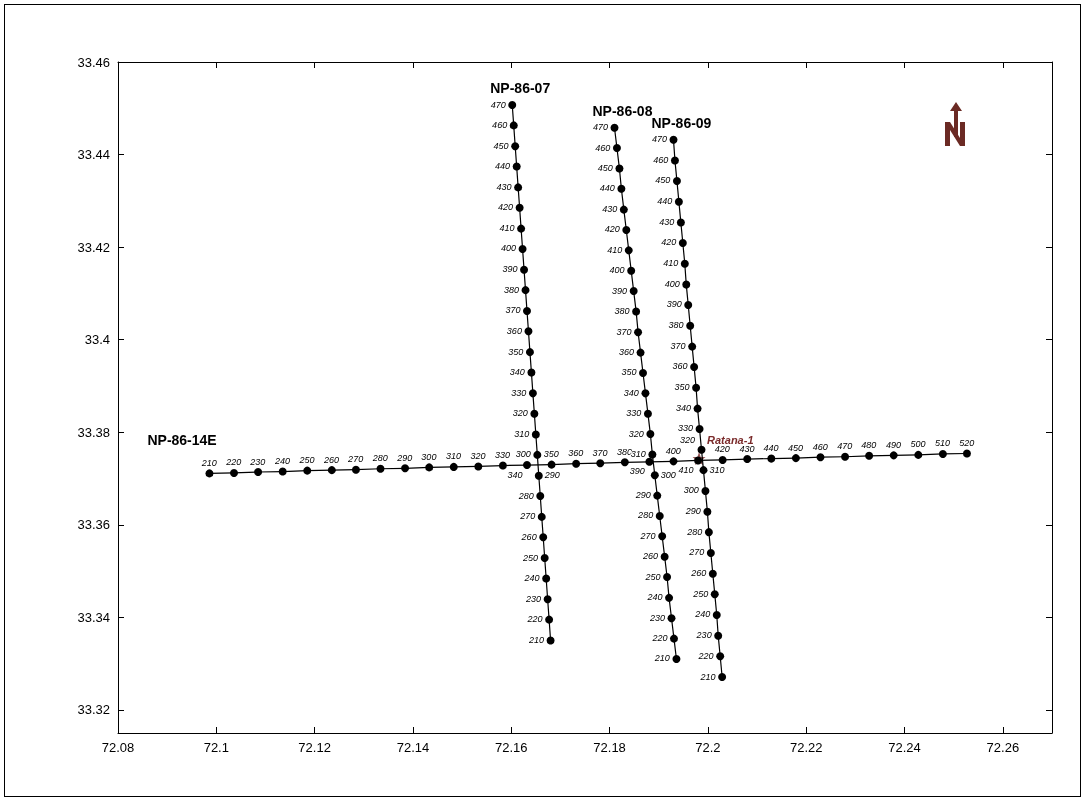 The height and width of the screenshot is (803, 1087). Describe the element at coordinates (233, 462) in the screenshot. I see `annotation: 220` at that location.